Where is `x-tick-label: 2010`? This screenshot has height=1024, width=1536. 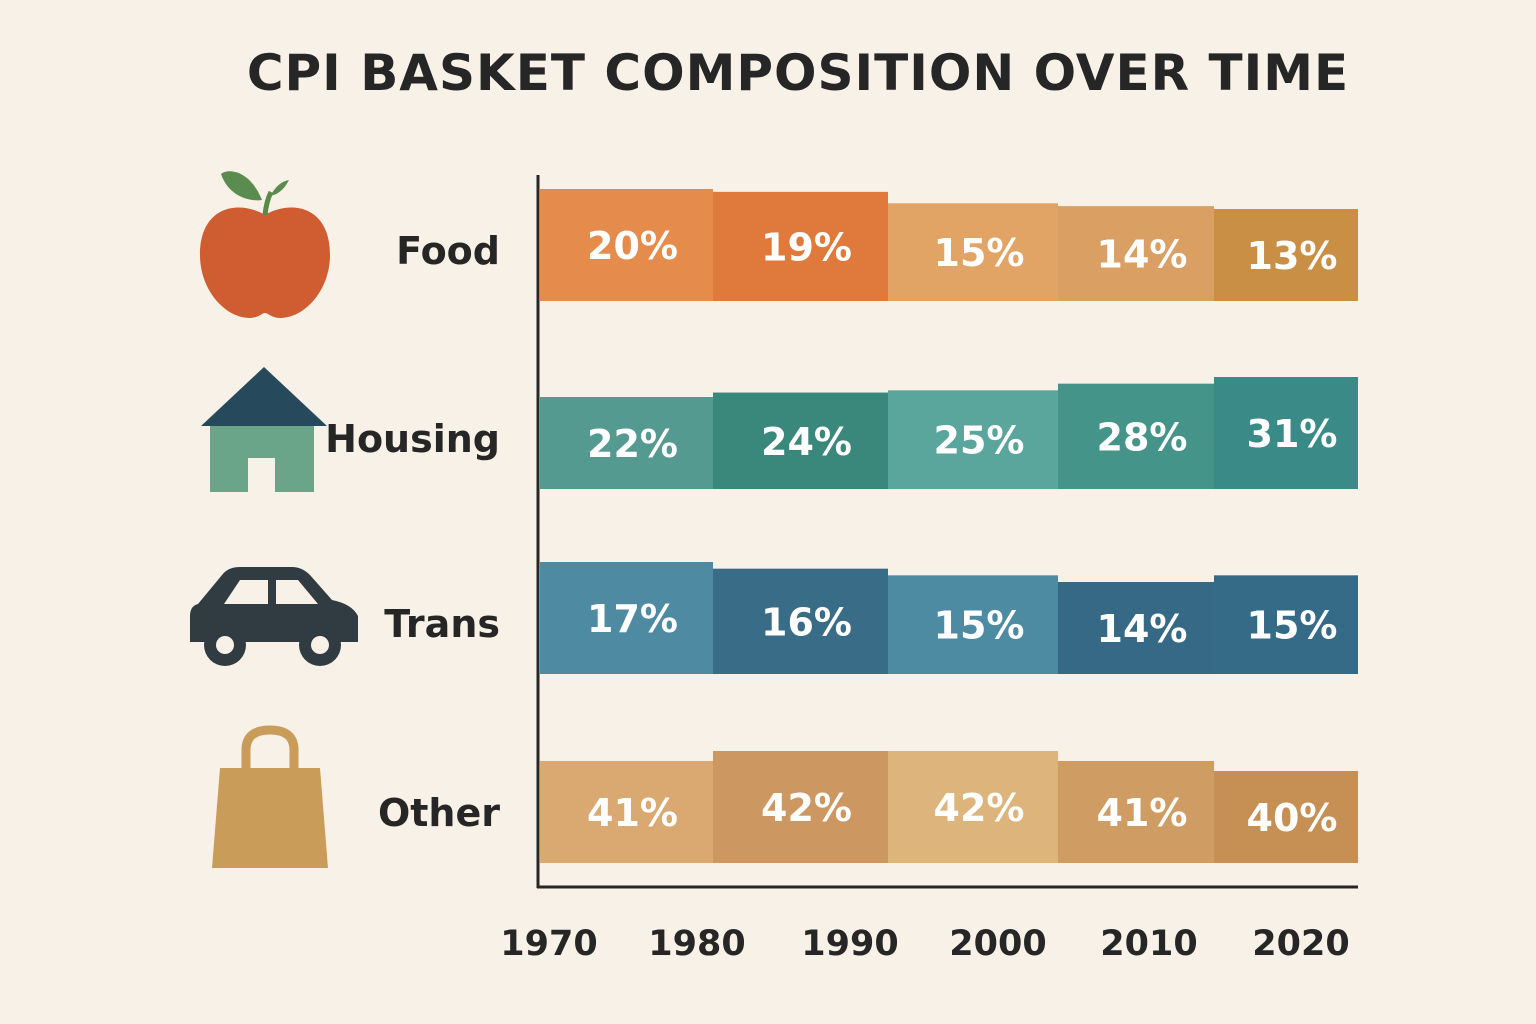 x-tick-label: 2010 is located at coordinates (1148, 944).